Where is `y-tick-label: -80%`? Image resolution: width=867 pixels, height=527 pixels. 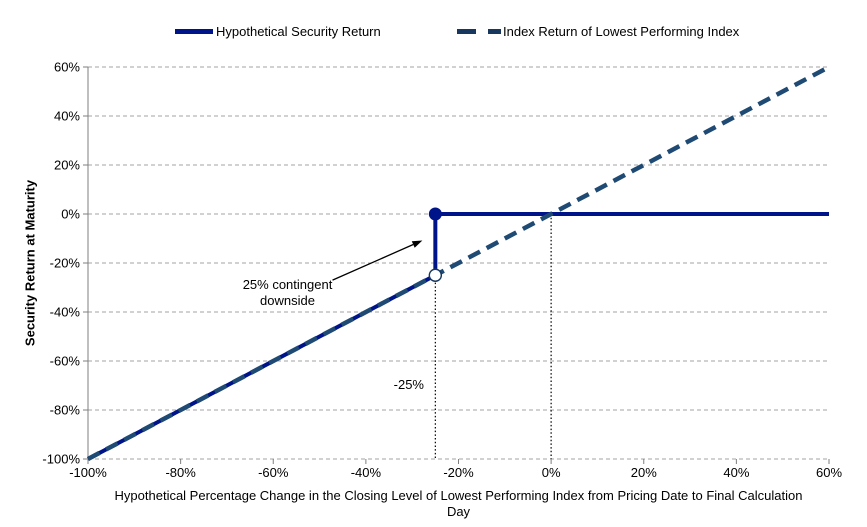 y-tick-label: -80% is located at coordinates (65, 410).